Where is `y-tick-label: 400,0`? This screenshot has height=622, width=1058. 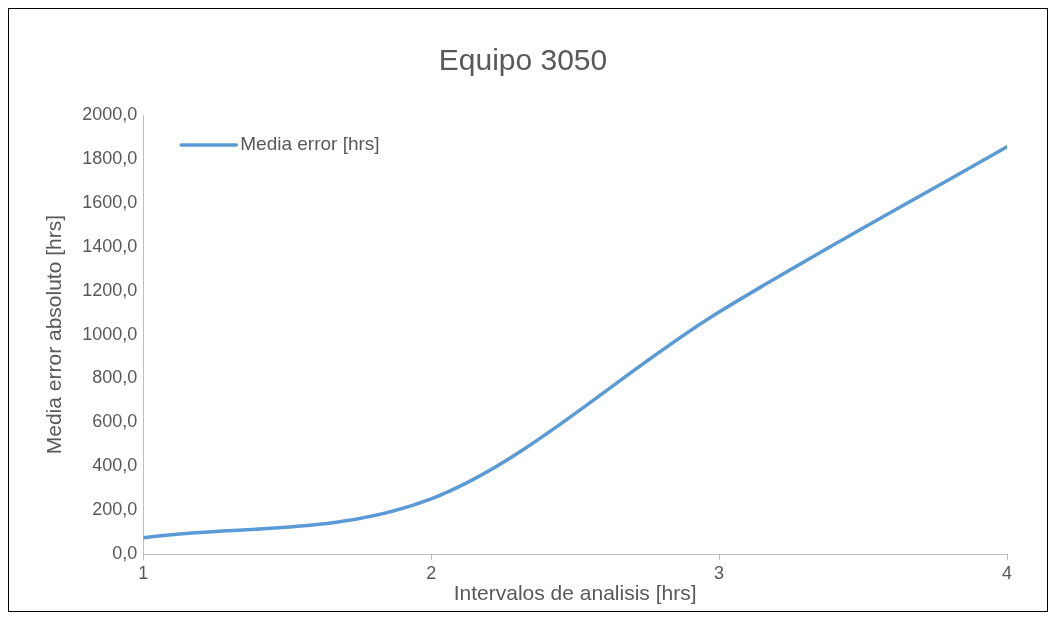
y-tick-label: 400,0 is located at coordinates (115, 465).